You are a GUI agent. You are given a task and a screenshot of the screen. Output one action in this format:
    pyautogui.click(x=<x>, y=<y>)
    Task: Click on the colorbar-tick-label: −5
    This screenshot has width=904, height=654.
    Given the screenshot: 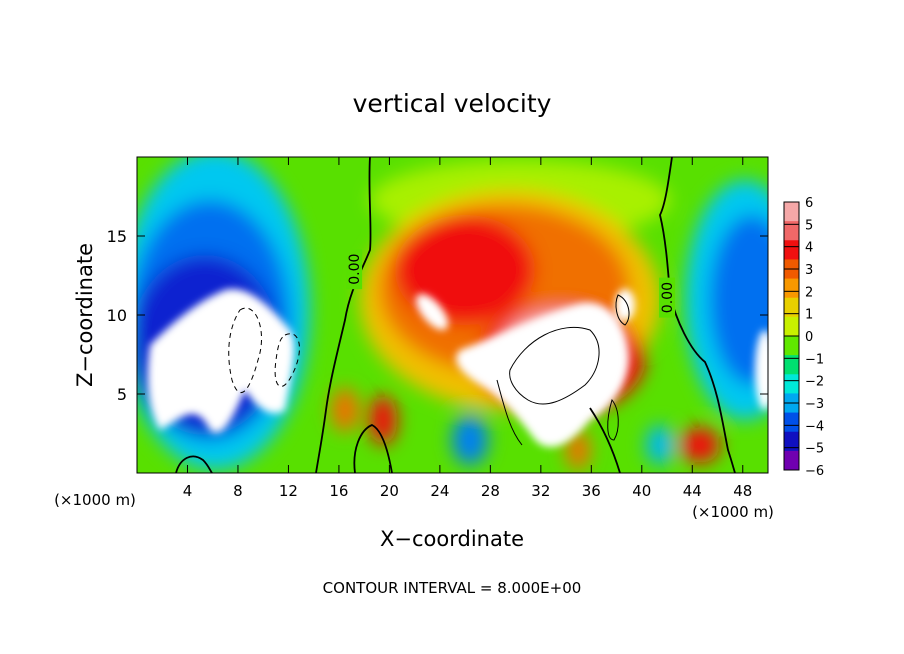 What is the action you would take?
    pyautogui.click(x=814, y=449)
    